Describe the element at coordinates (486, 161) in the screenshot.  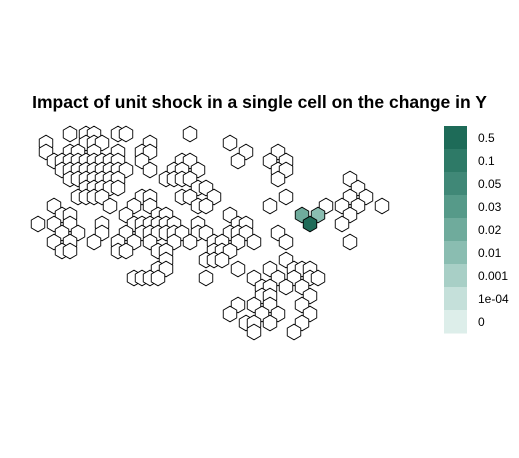
I see `legend-label: 0.1` at that location.